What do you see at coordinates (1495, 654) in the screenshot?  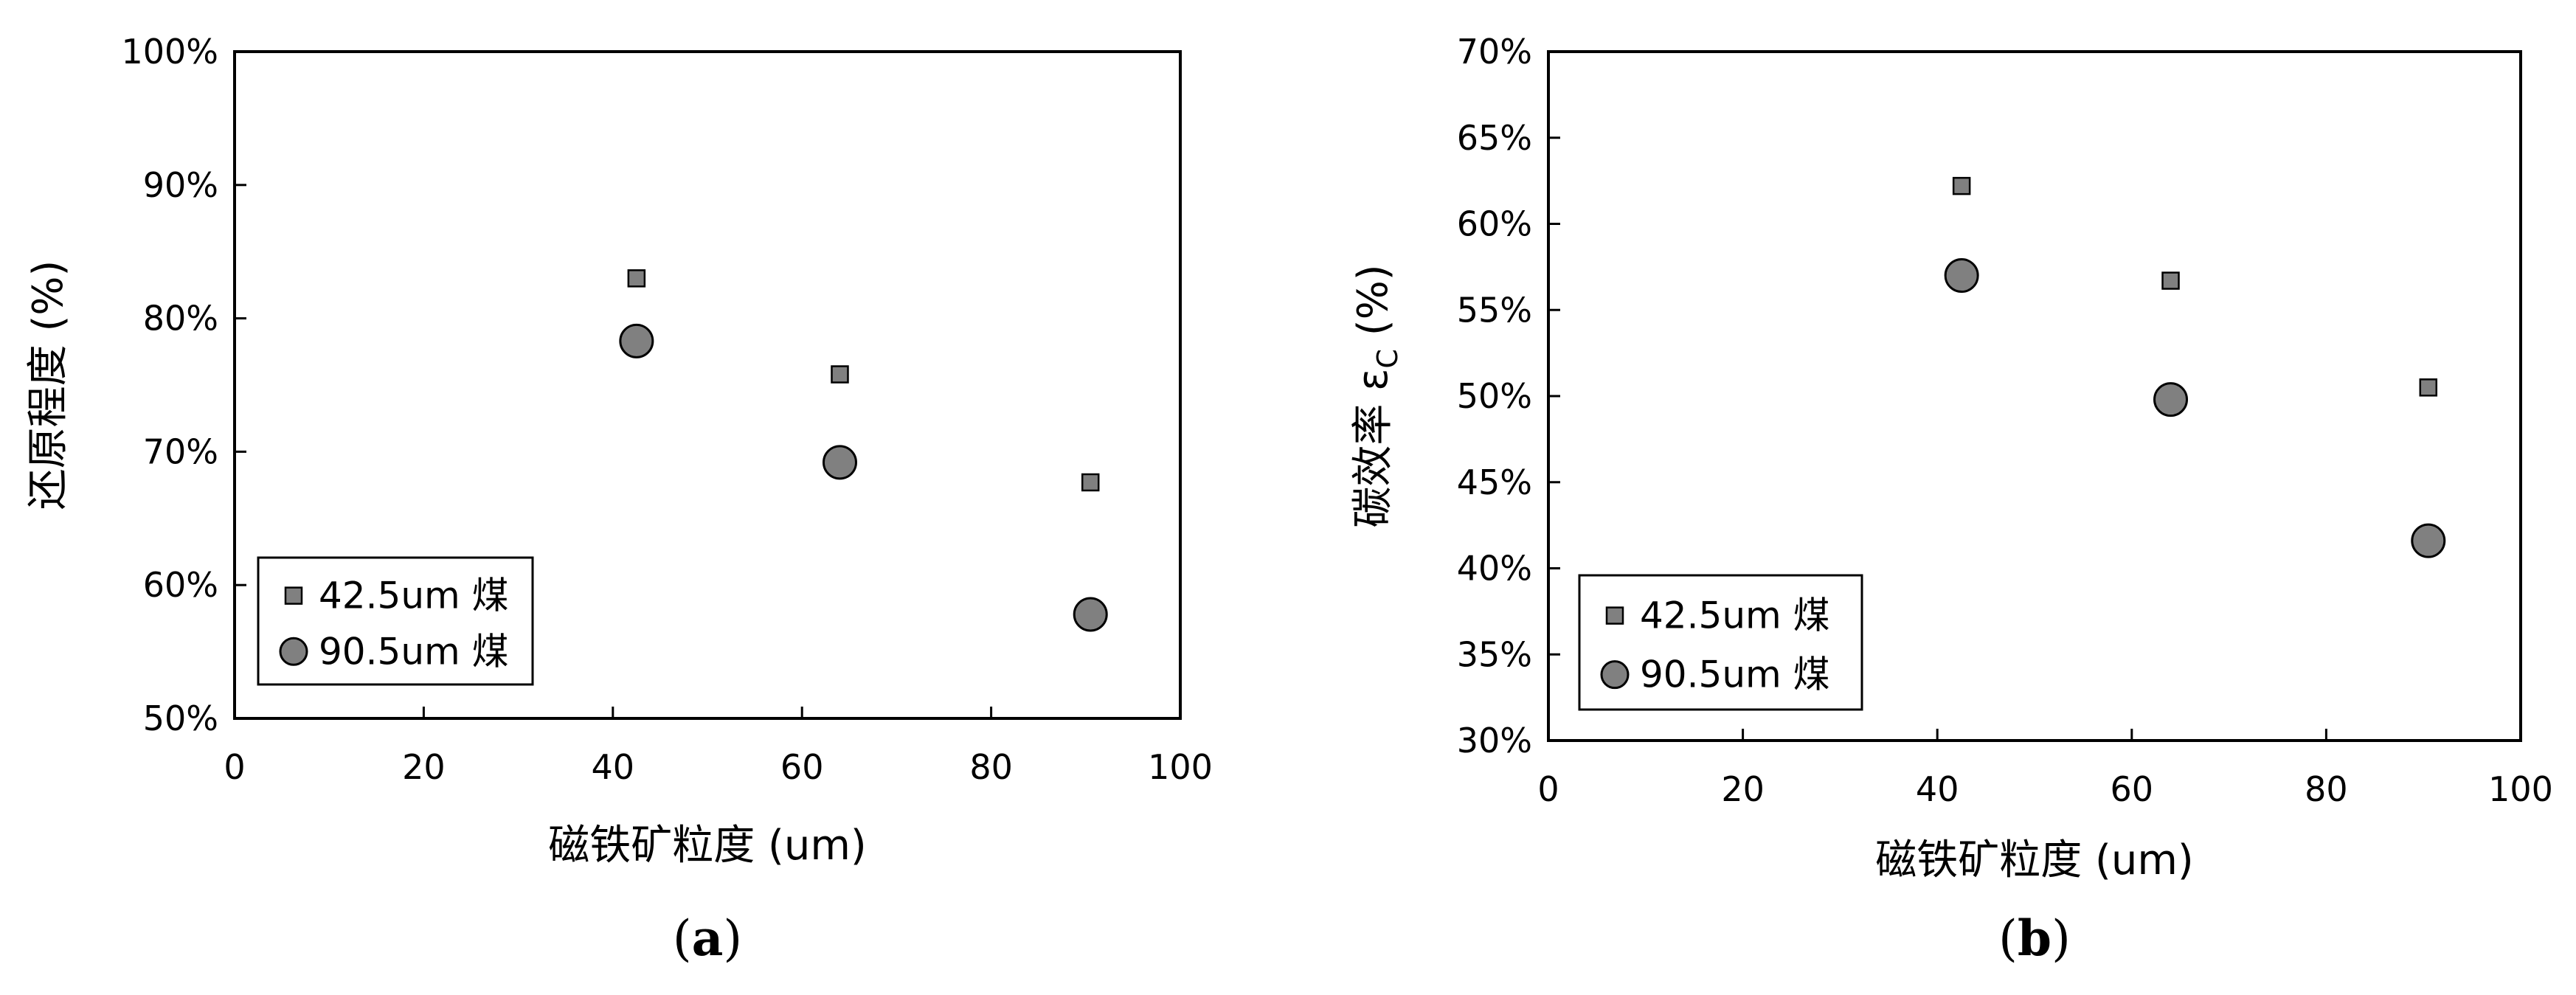 I see `y-tick-label: 35%` at bounding box center [1495, 654].